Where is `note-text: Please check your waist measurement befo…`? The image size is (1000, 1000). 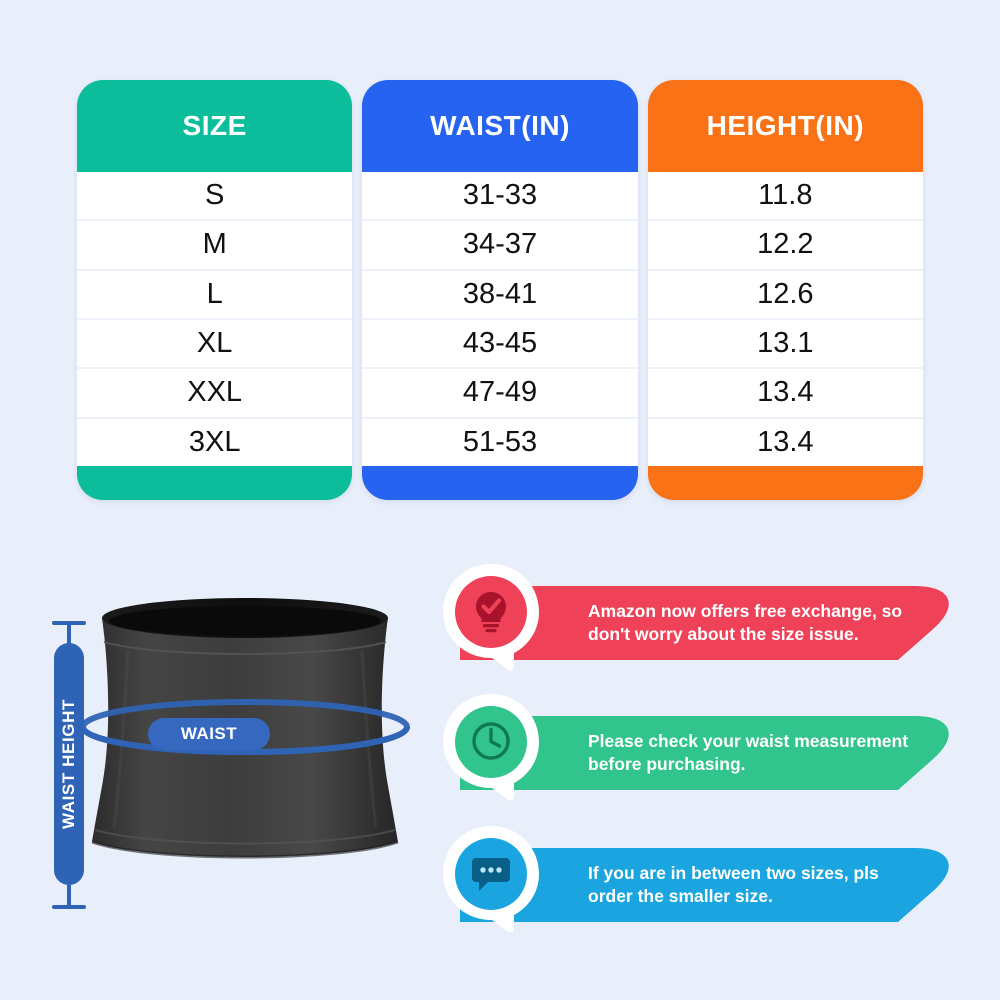
note-text: Please check your waist measurement befo… is located at coordinates (748, 752).